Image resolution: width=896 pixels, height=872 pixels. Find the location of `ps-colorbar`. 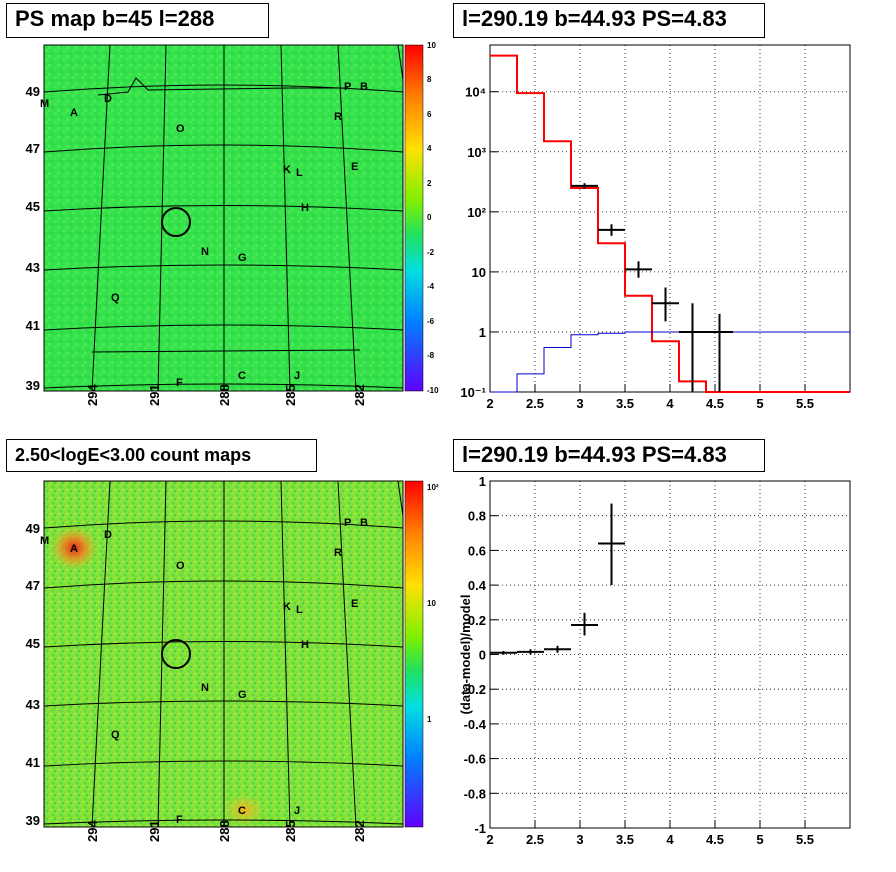

ps-colorbar is located at coordinates (414, 218).